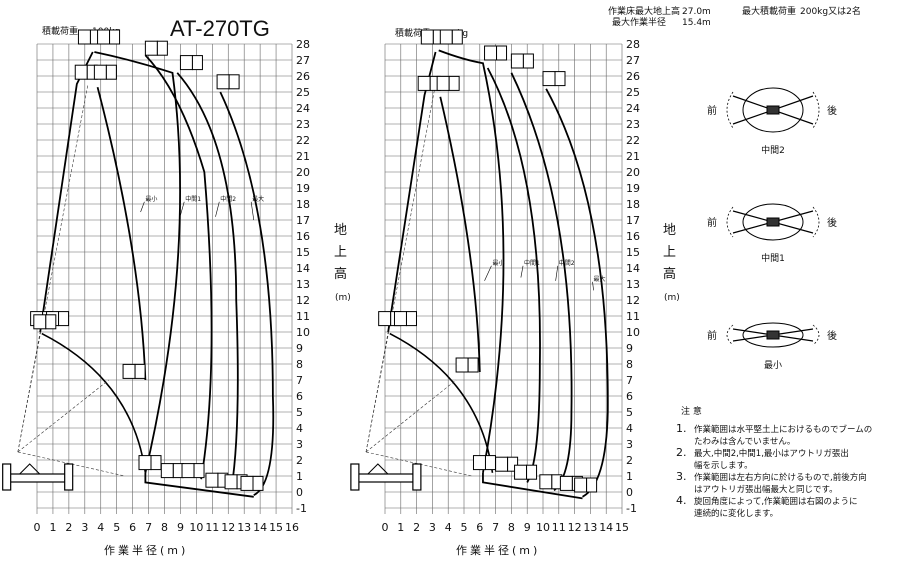 The width and height of the screenshot is (899, 569). Describe the element at coordinates (180, 527) in the screenshot. I see `x-tick-label: 9` at that location.